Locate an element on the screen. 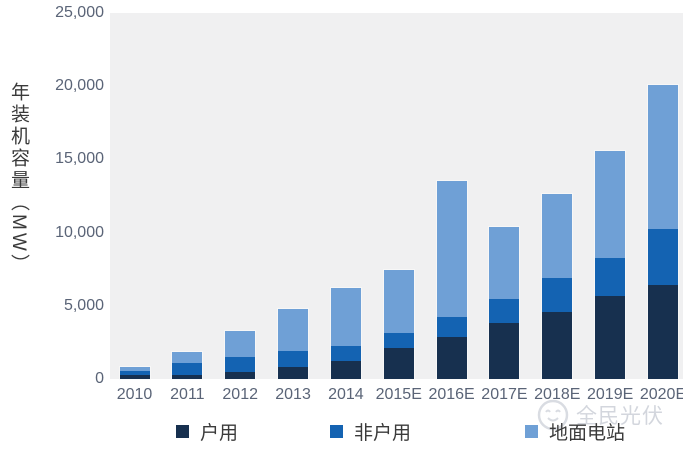 Image resolution: width=683 pixels, height=453 pixels. bar-2020E is located at coordinates (663, 231).